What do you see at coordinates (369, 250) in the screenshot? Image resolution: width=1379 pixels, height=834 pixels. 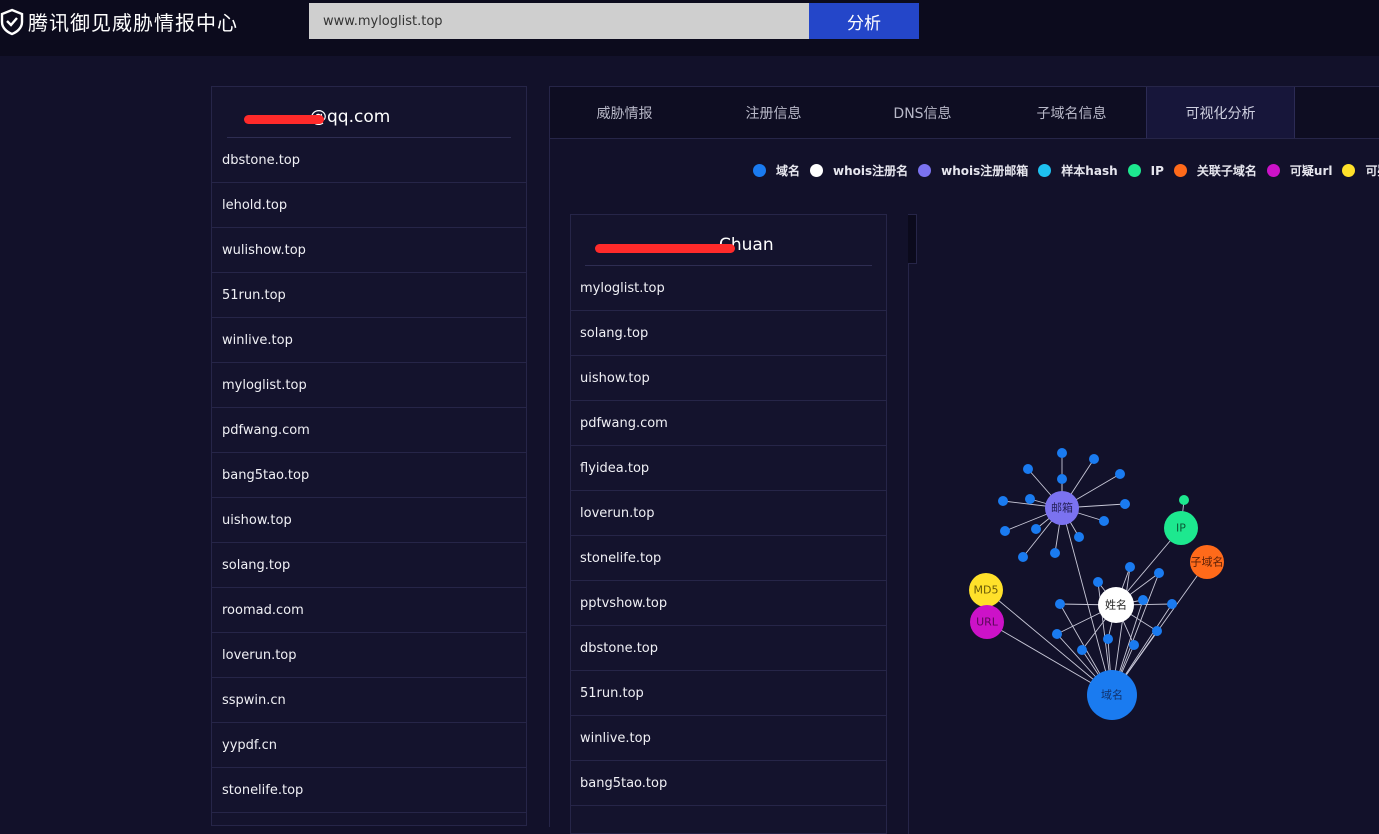 I see `email-domain-item: wulishow.top` at bounding box center [369, 250].